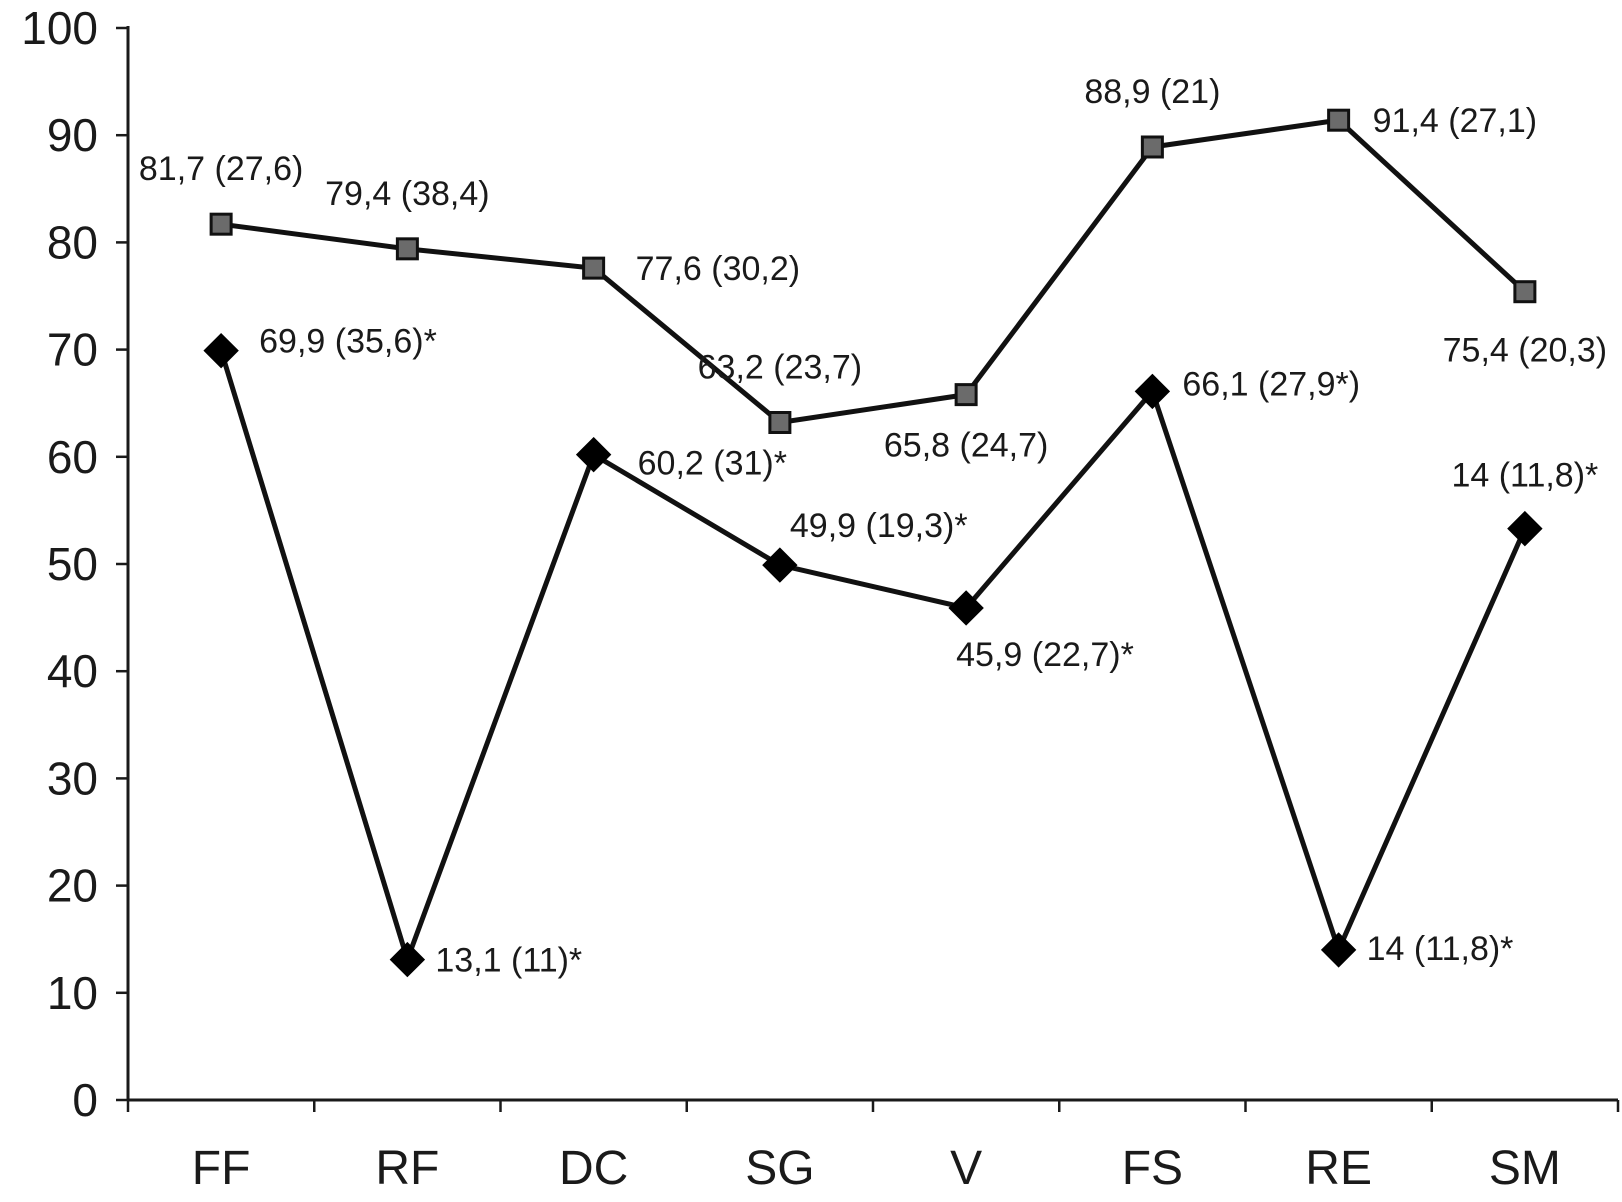  What do you see at coordinates (85, 1100) in the screenshot?
I see `y-tick-label: 0` at bounding box center [85, 1100].